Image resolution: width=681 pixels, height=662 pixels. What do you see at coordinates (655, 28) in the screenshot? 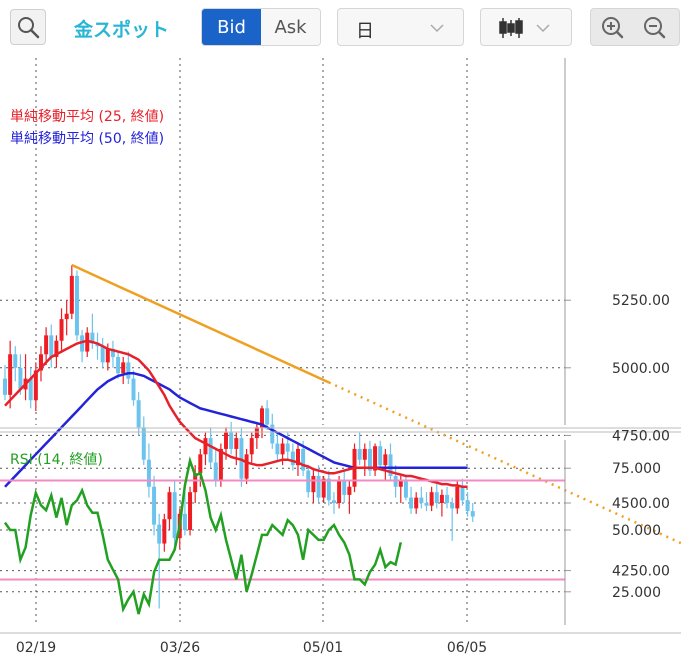
I see `zoom-out-icon` at bounding box center [655, 28].